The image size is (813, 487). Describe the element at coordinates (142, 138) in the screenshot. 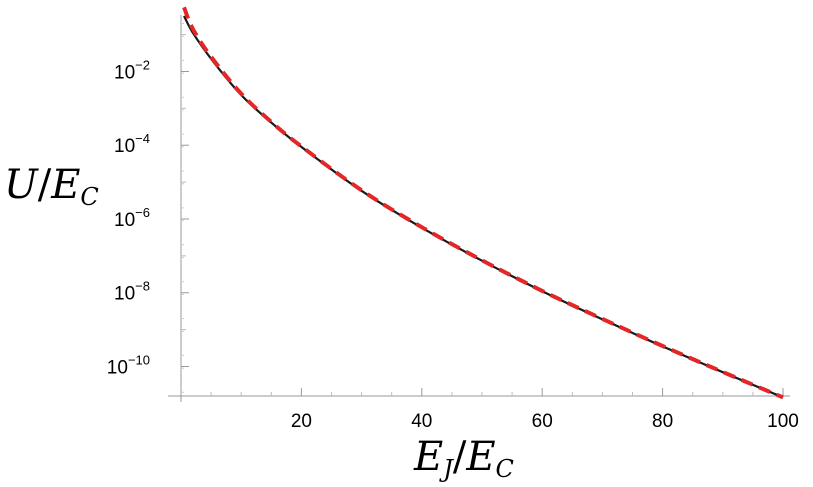

I see `y-tick-label-exponent: −4` at that location.